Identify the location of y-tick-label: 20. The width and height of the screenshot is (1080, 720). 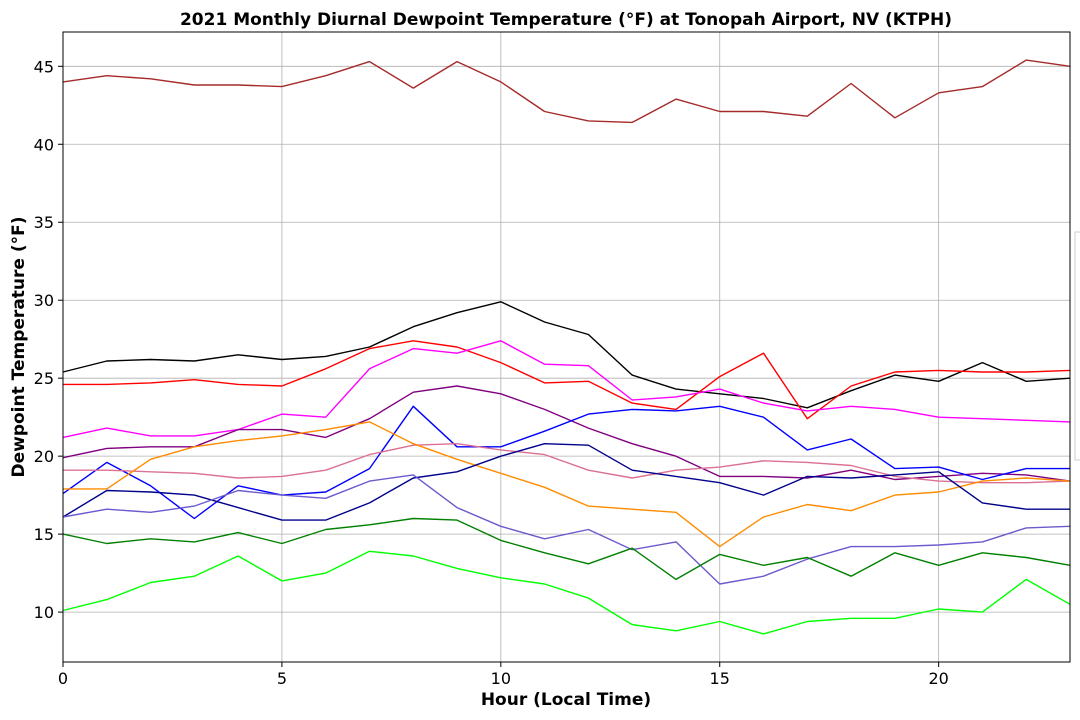
(44, 456).